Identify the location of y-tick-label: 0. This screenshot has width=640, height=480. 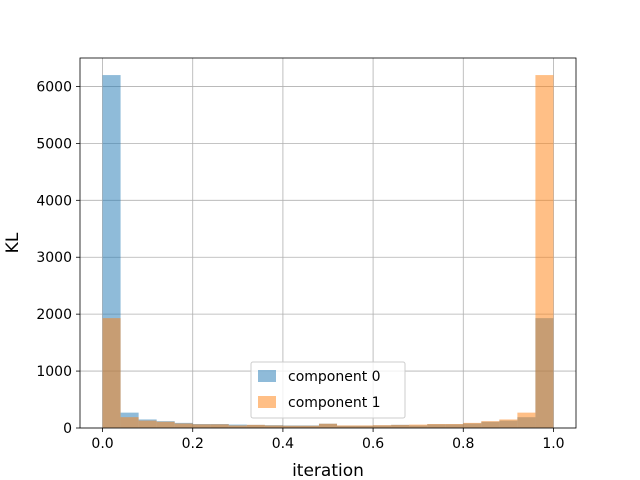
(67, 429).